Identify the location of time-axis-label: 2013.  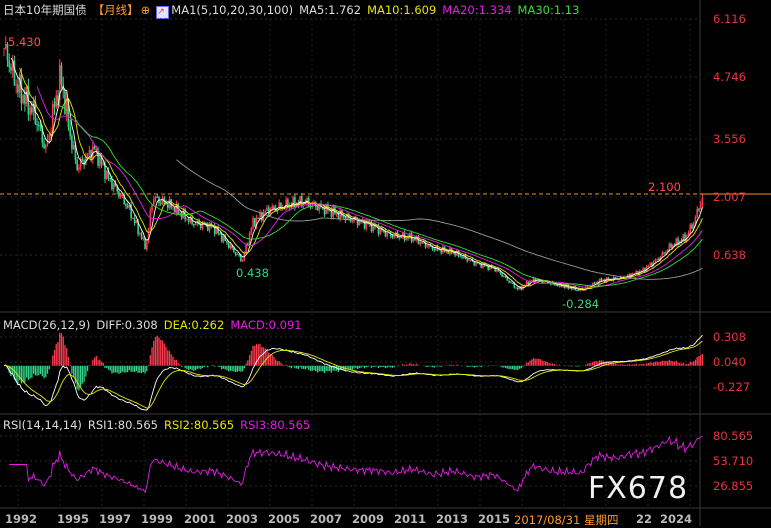
(452, 519).